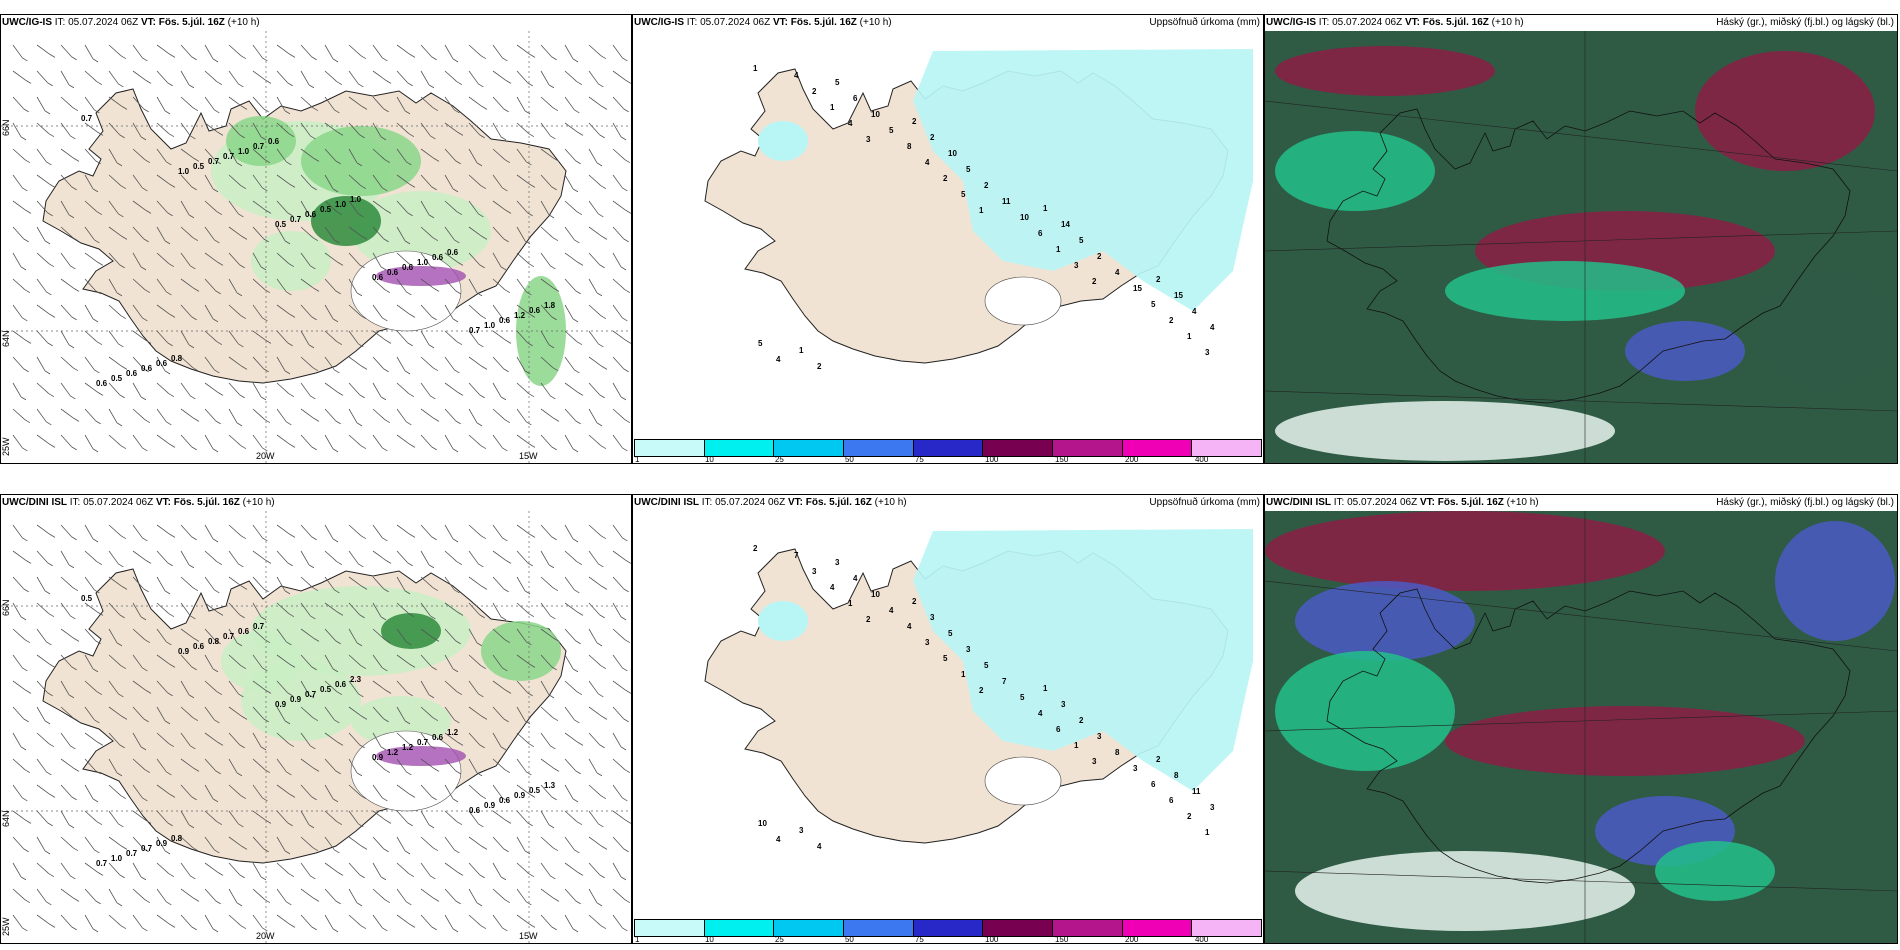 Image resolution: width=1900 pixels, height=950 pixels. What do you see at coordinates (1196, 791) in the screenshot?
I see `precip-value-label: 11` at bounding box center [1196, 791].